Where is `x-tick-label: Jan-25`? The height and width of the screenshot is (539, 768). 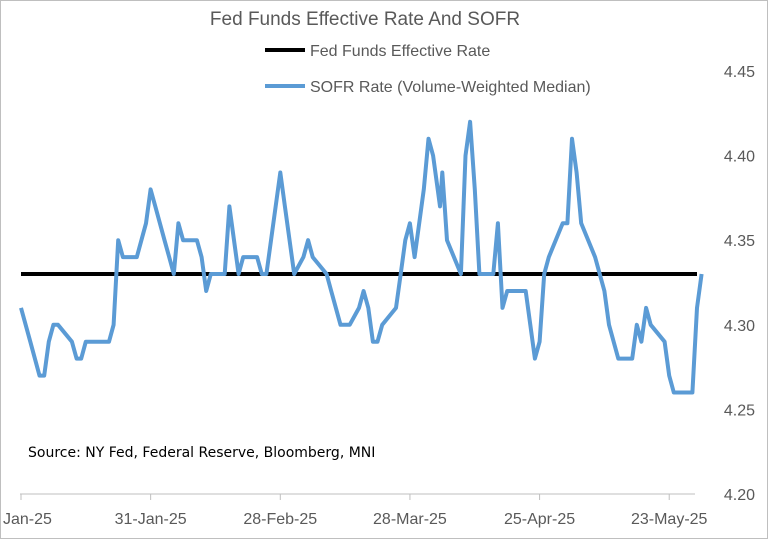 x-tick-label: Jan-25 is located at coordinates (27, 519).